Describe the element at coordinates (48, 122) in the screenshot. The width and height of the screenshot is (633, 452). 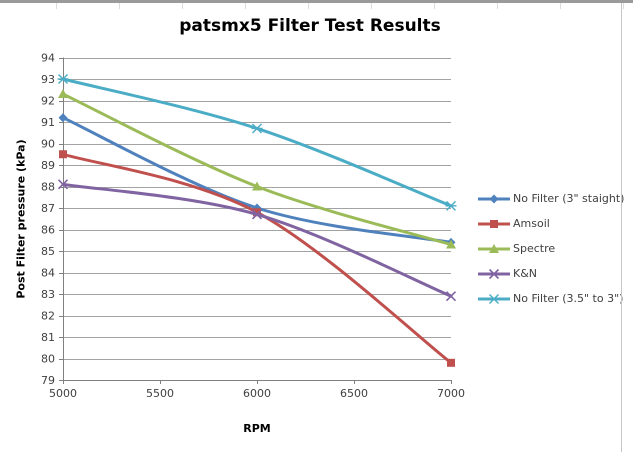
I see `y-tick-label: 91` at that location.